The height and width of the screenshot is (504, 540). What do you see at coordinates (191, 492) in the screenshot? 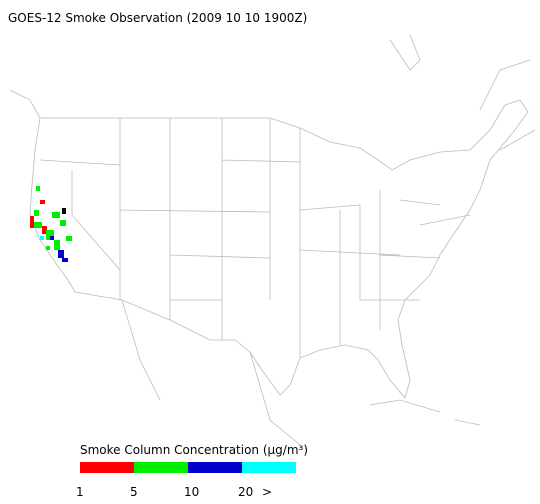
I see `colorbar-label: 10` at bounding box center [191, 492].